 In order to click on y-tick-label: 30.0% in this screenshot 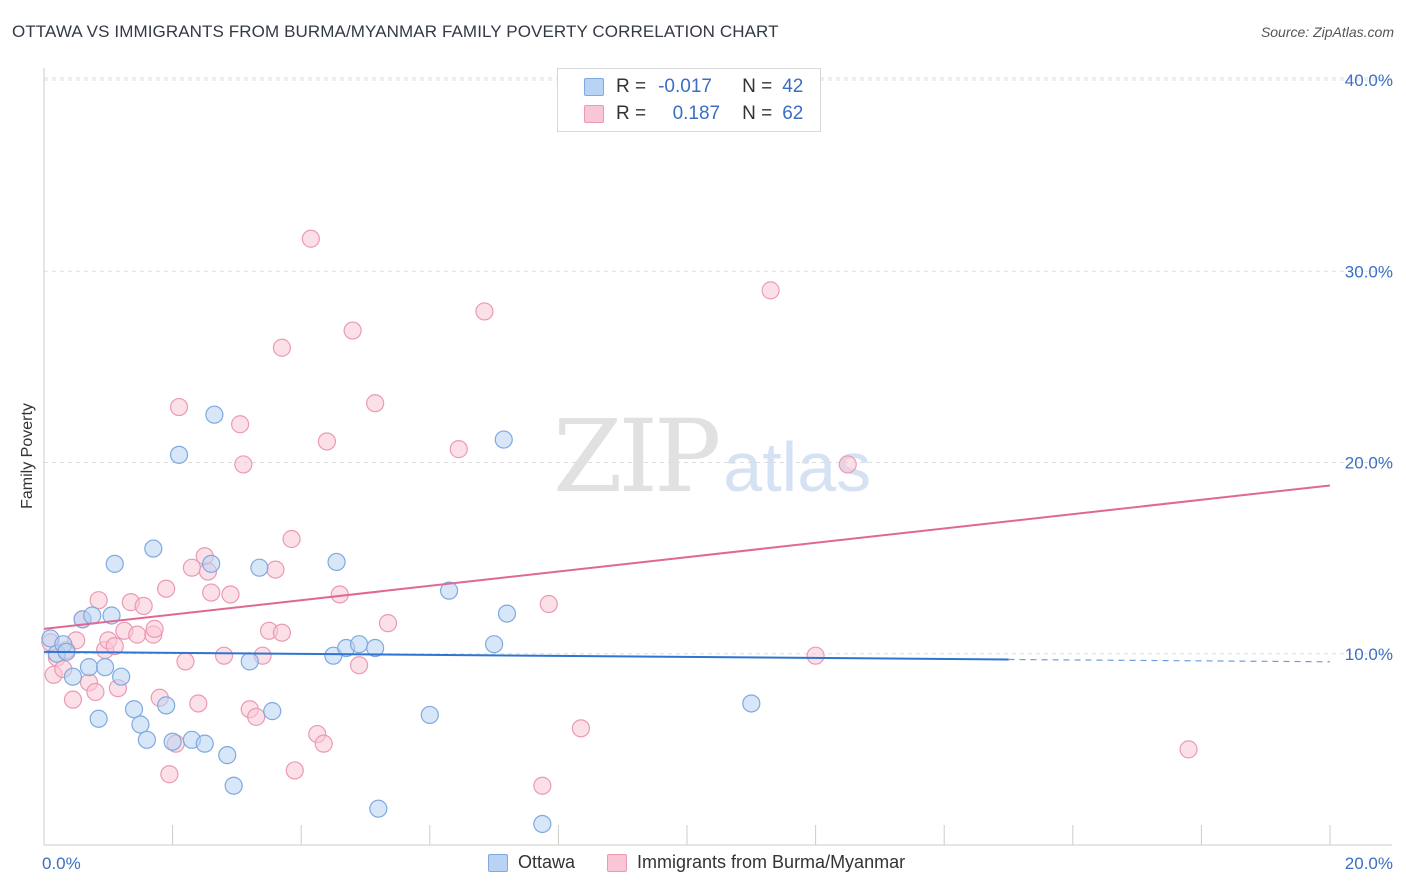, I will do `click(1369, 271)`.